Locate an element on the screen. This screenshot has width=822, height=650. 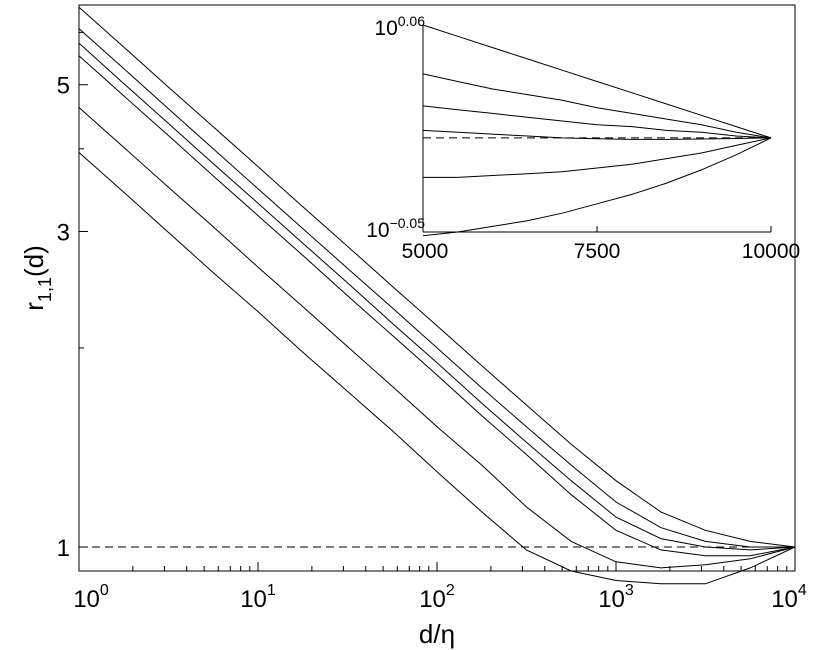
inset-x-tick-label: 10000 is located at coordinates (771, 251).